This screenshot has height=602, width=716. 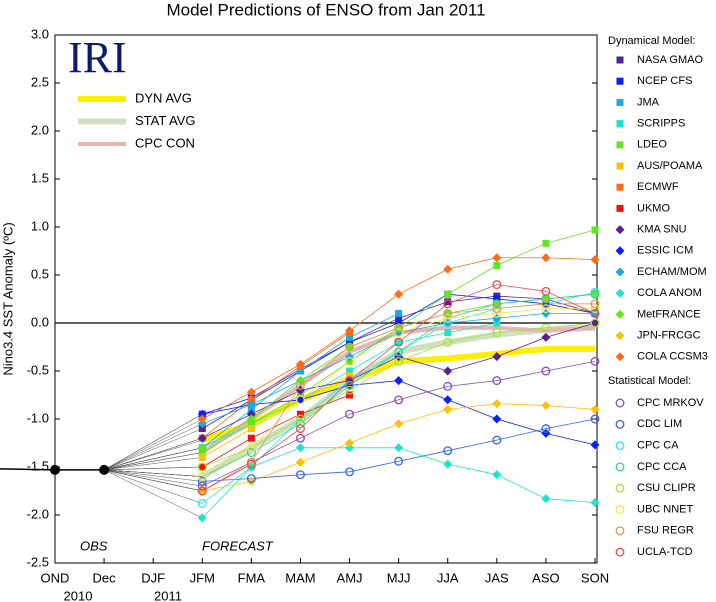 What do you see at coordinates (666, 488) in the screenshot?
I see `legend-label: CSU CLIPR` at bounding box center [666, 488].